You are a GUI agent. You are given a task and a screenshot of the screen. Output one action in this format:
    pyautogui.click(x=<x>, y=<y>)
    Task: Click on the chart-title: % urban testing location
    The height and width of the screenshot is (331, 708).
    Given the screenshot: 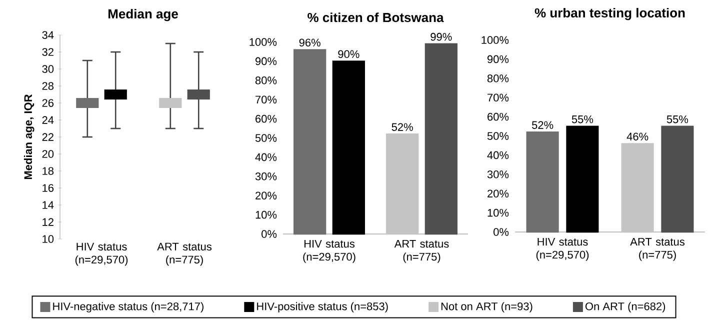 What is the action you would take?
    pyautogui.click(x=609, y=14)
    